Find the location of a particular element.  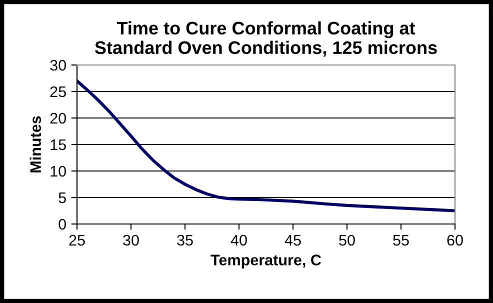

x-tick-label: 45 is located at coordinates (292, 240).